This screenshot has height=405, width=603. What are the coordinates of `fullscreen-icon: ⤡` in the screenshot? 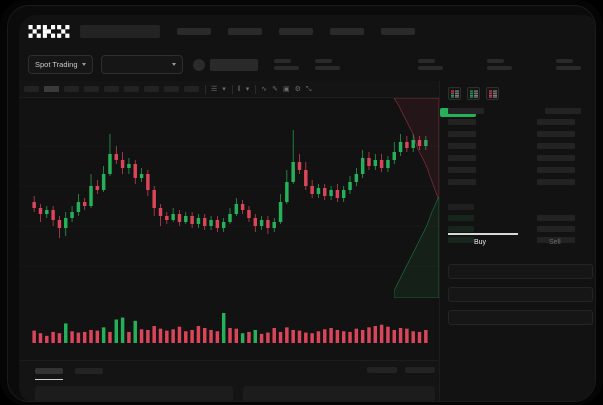 It's located at (308, 89).